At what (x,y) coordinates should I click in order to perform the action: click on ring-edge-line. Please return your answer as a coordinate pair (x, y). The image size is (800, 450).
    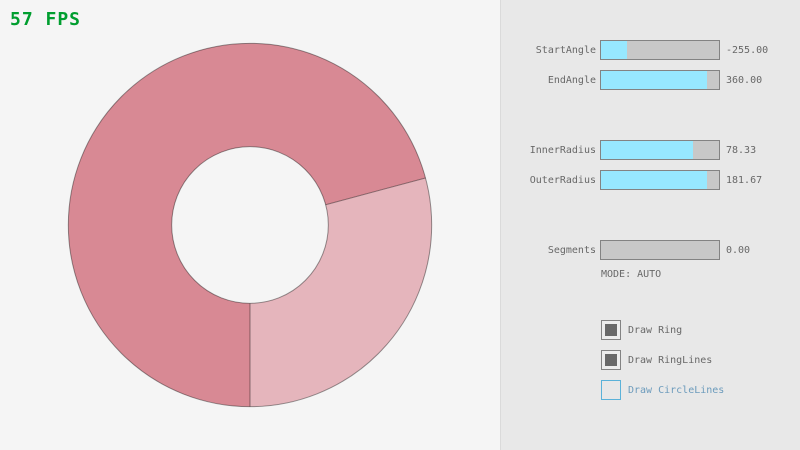
    Looking at the image, I should click on (375, 191).